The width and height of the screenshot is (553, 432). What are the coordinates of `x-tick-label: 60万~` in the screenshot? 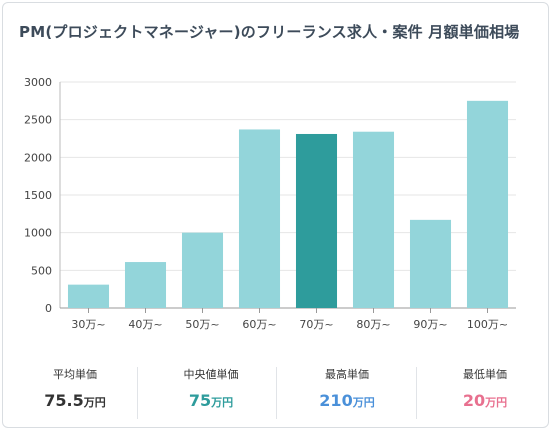 It's located at (259, 324).